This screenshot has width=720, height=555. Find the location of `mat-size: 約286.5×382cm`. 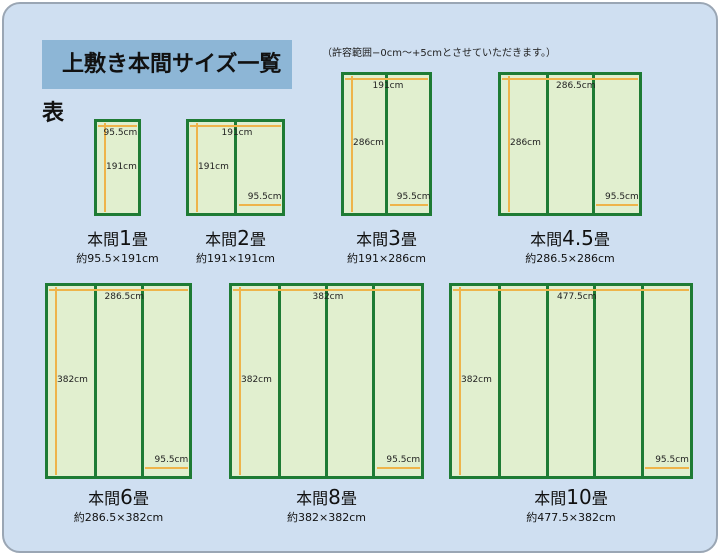

mat-size: 約286.5×382cm is located at coordinates (118, 517).